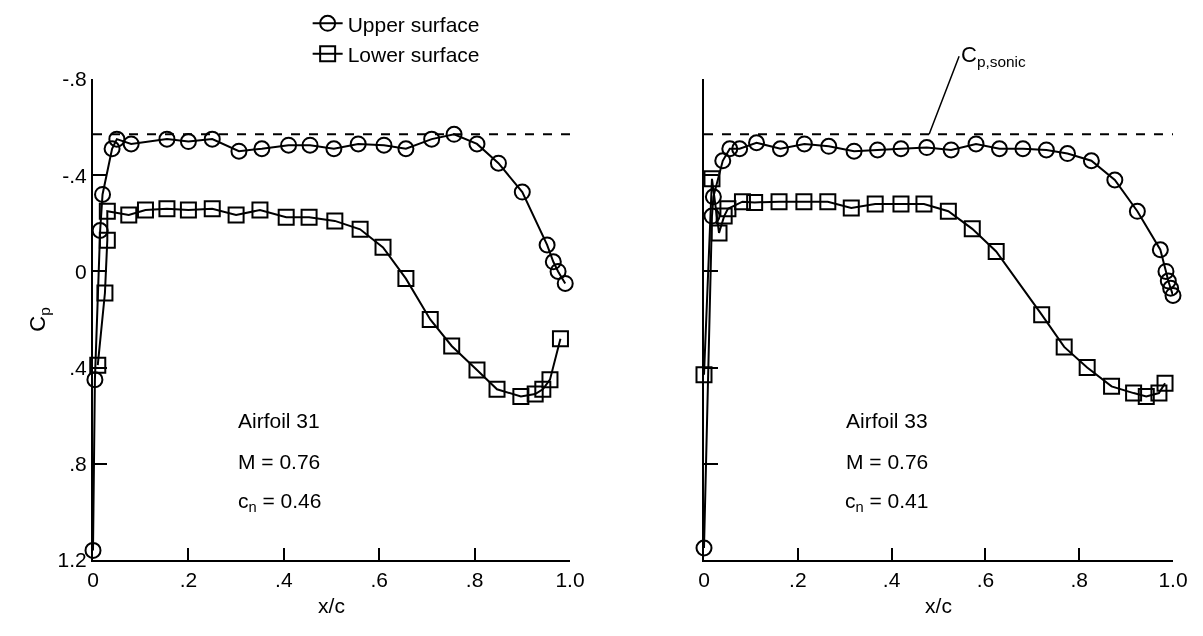  I want to click on y-tick-label: .8, so click(78, 464).